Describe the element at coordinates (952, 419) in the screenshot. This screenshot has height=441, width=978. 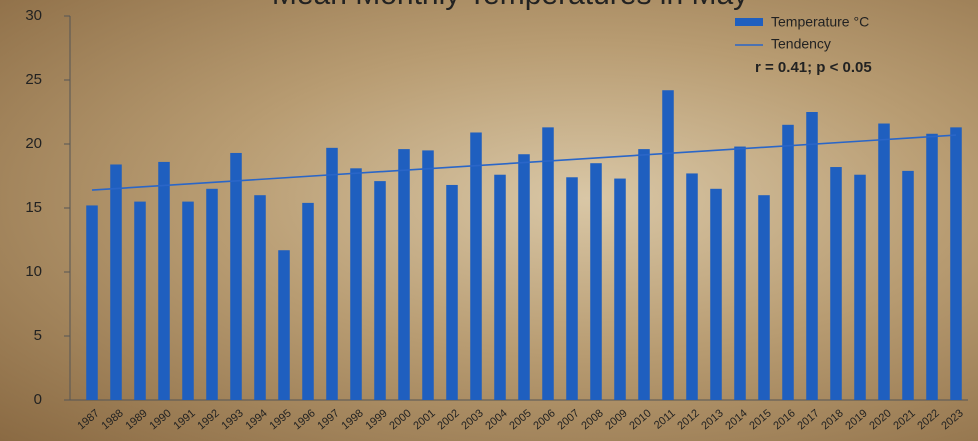
I see `x-tick-label: 2023` at that location.